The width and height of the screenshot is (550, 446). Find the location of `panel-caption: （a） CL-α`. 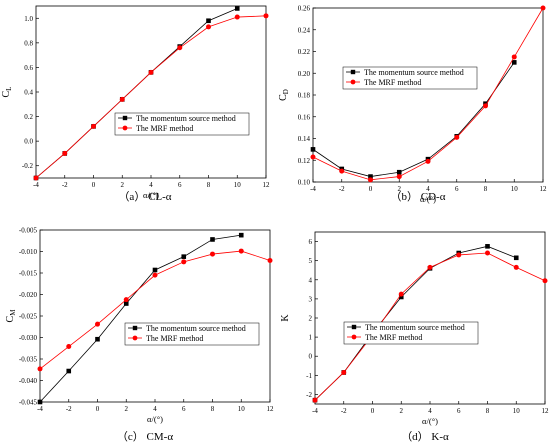

panel-caption: （a） CL-α is located at coordinates (144, 196).